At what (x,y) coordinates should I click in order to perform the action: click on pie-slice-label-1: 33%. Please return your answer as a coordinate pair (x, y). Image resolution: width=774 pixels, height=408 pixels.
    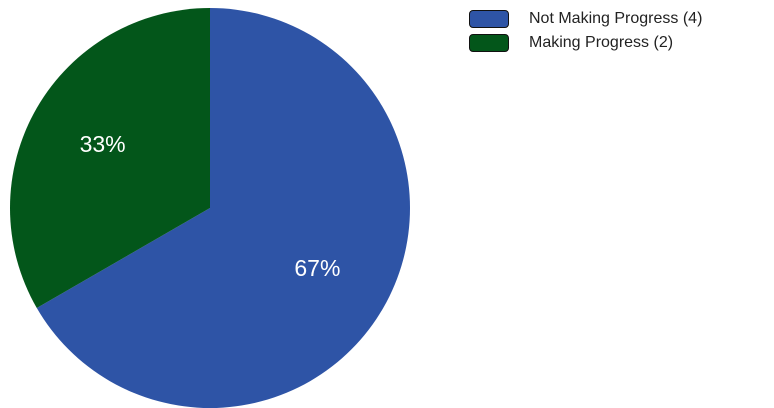
    Looking at the image, I should click on (103, 144).